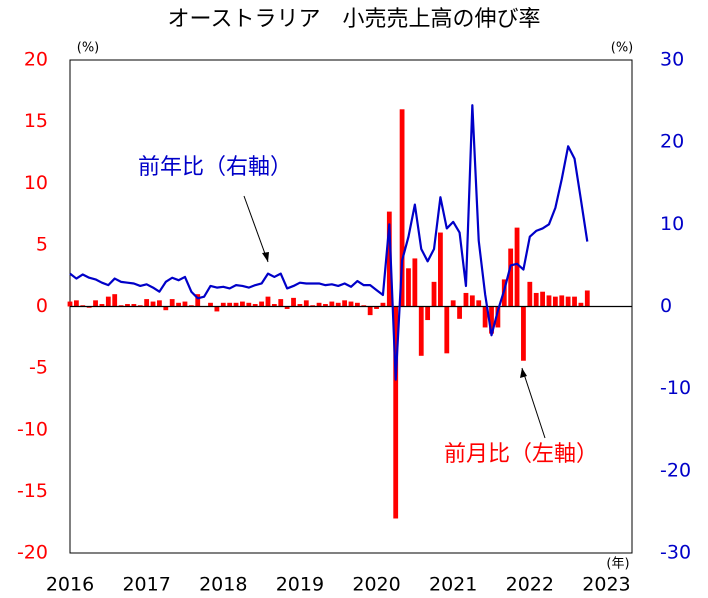 The image size is (708, 598). What do you see at coordinates (32, 429) in the screenshot?
I see `y-tick-label: -10` at bounding box center [32, 429].